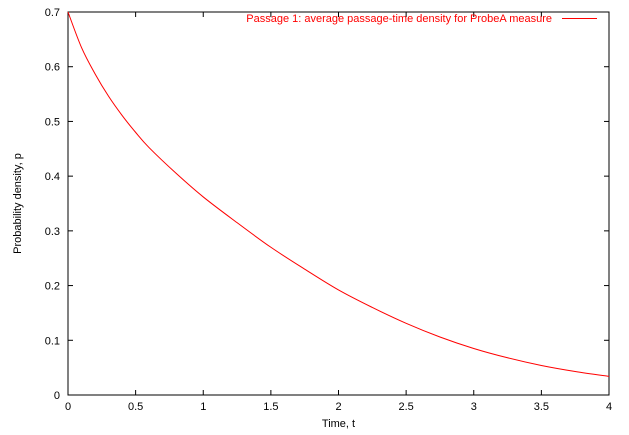  What do you see at coordinates (57, 396) in the screenshot?
I see `y-tick-label: 0` at bounding box center [57, 396].